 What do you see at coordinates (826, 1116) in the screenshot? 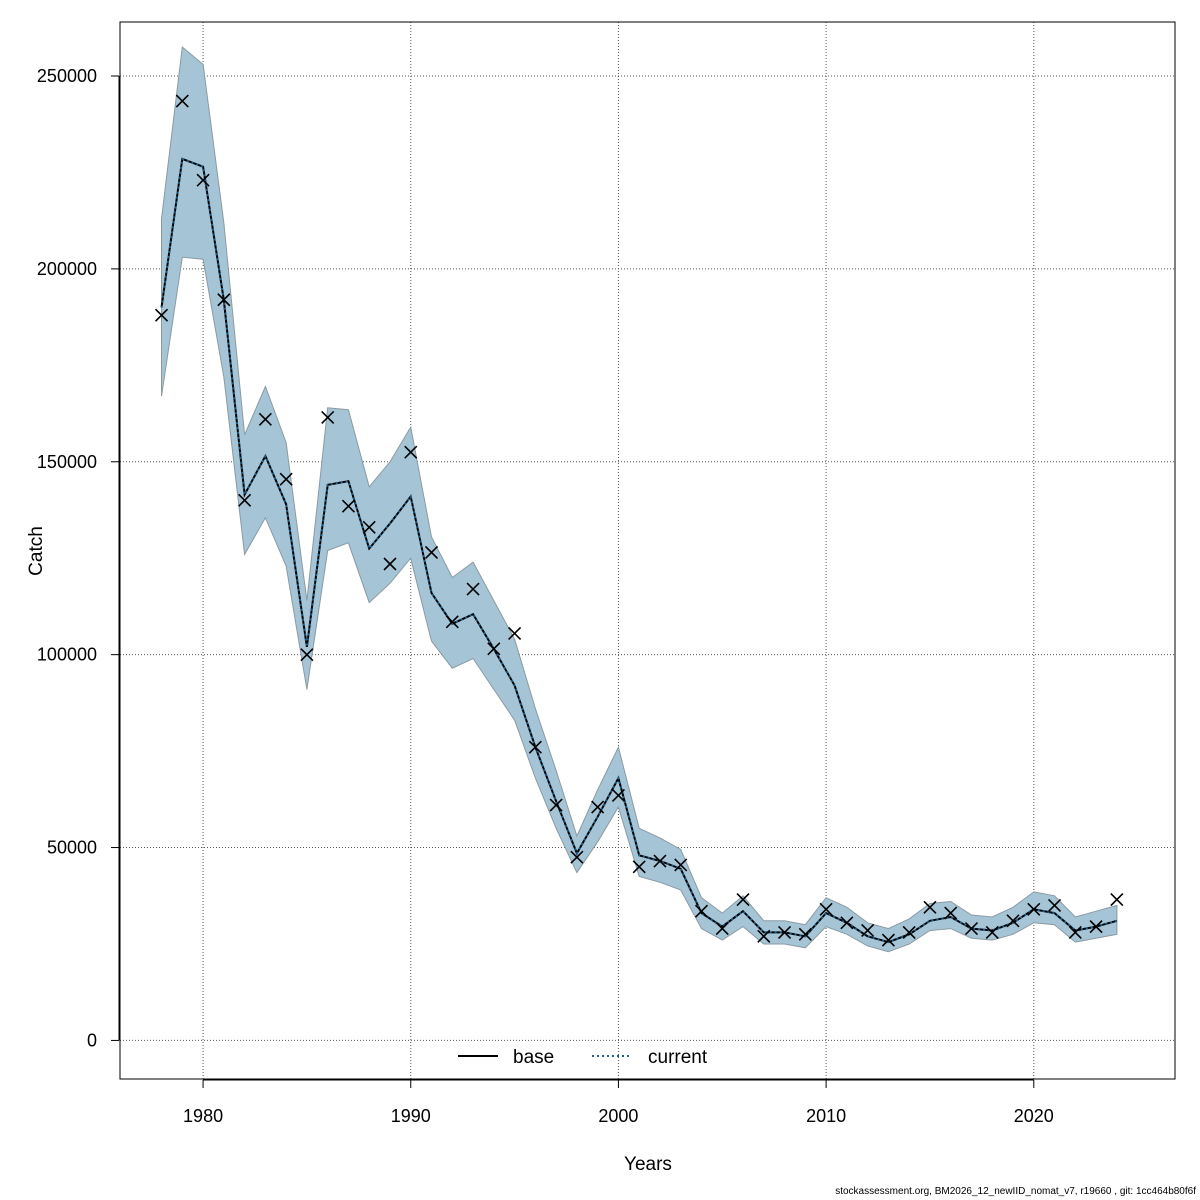
I see `x-tick-label: 2010` at bounding box center [826, 1116].